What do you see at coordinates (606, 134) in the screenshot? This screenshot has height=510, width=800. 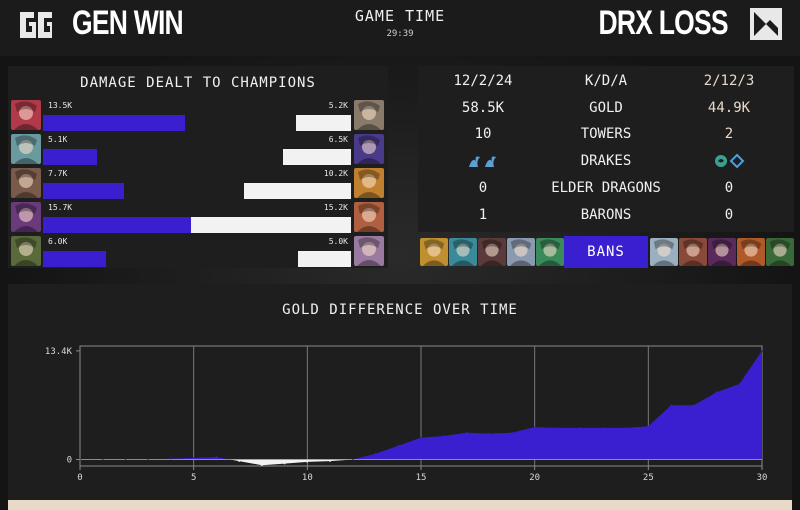 I see `stat-label: TOWERS` at bounding box center [606, 134].